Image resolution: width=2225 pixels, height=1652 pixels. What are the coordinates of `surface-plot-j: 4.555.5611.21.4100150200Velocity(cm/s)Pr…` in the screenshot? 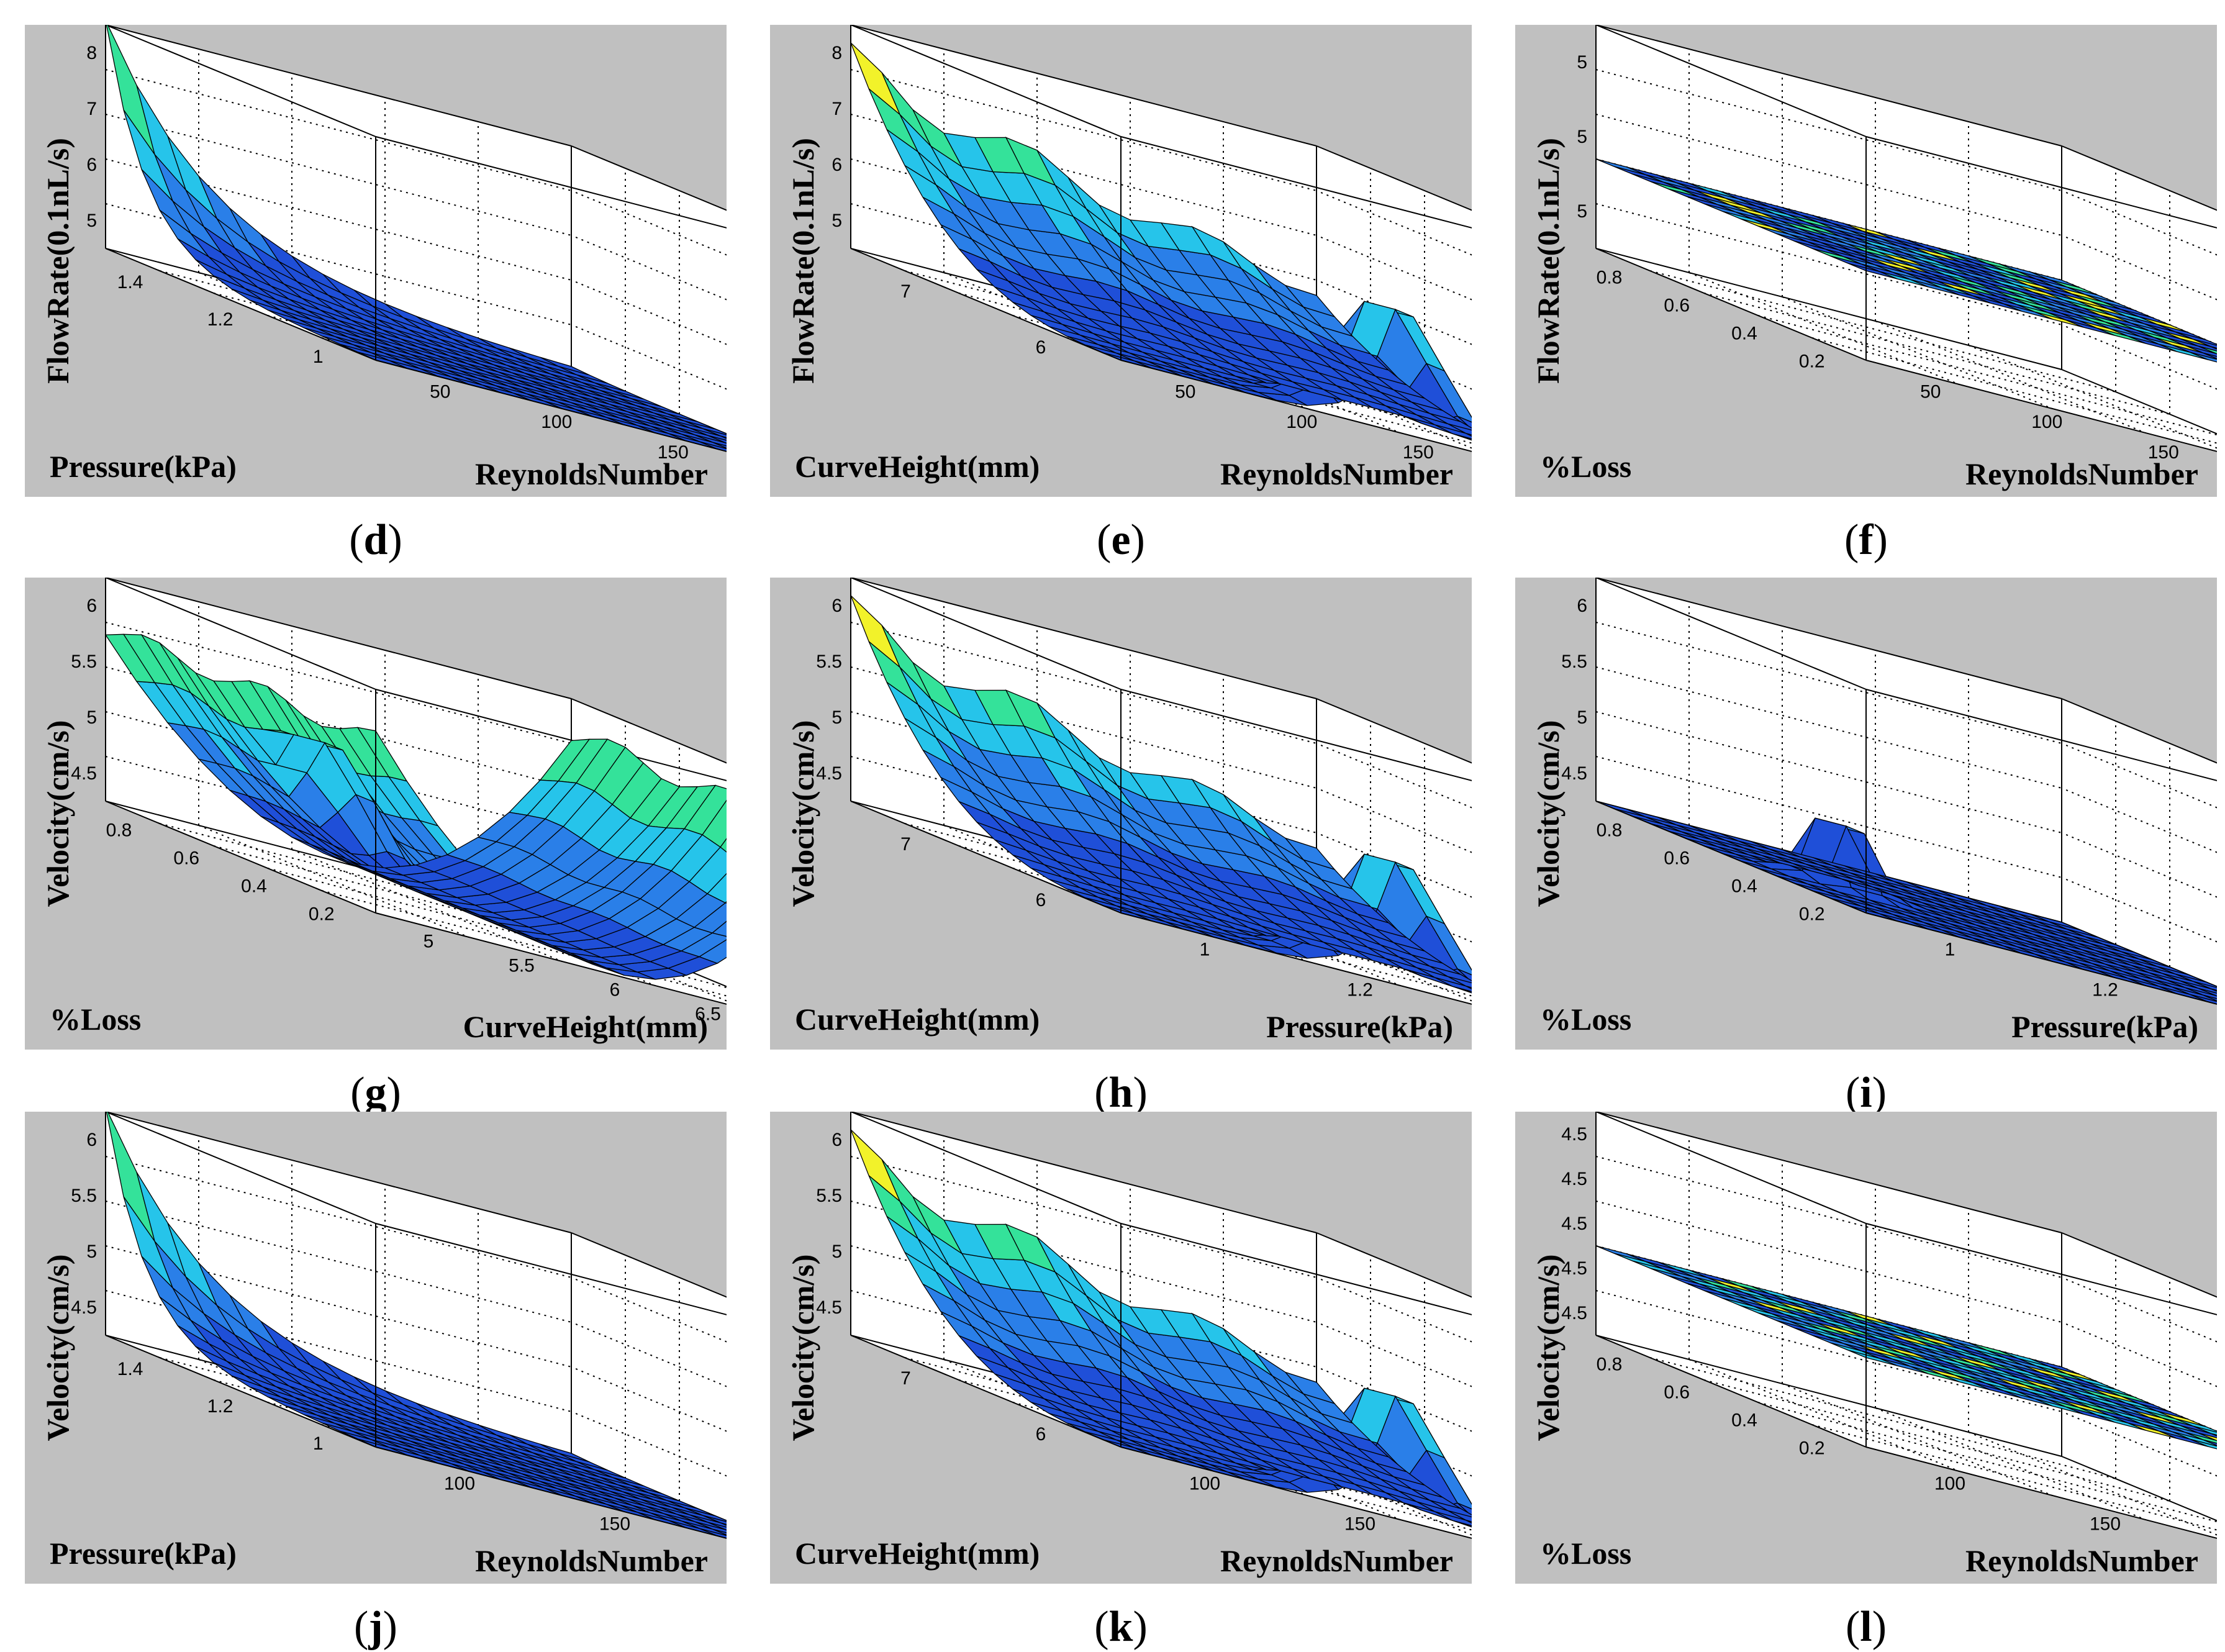 It's located at (383, 1345).